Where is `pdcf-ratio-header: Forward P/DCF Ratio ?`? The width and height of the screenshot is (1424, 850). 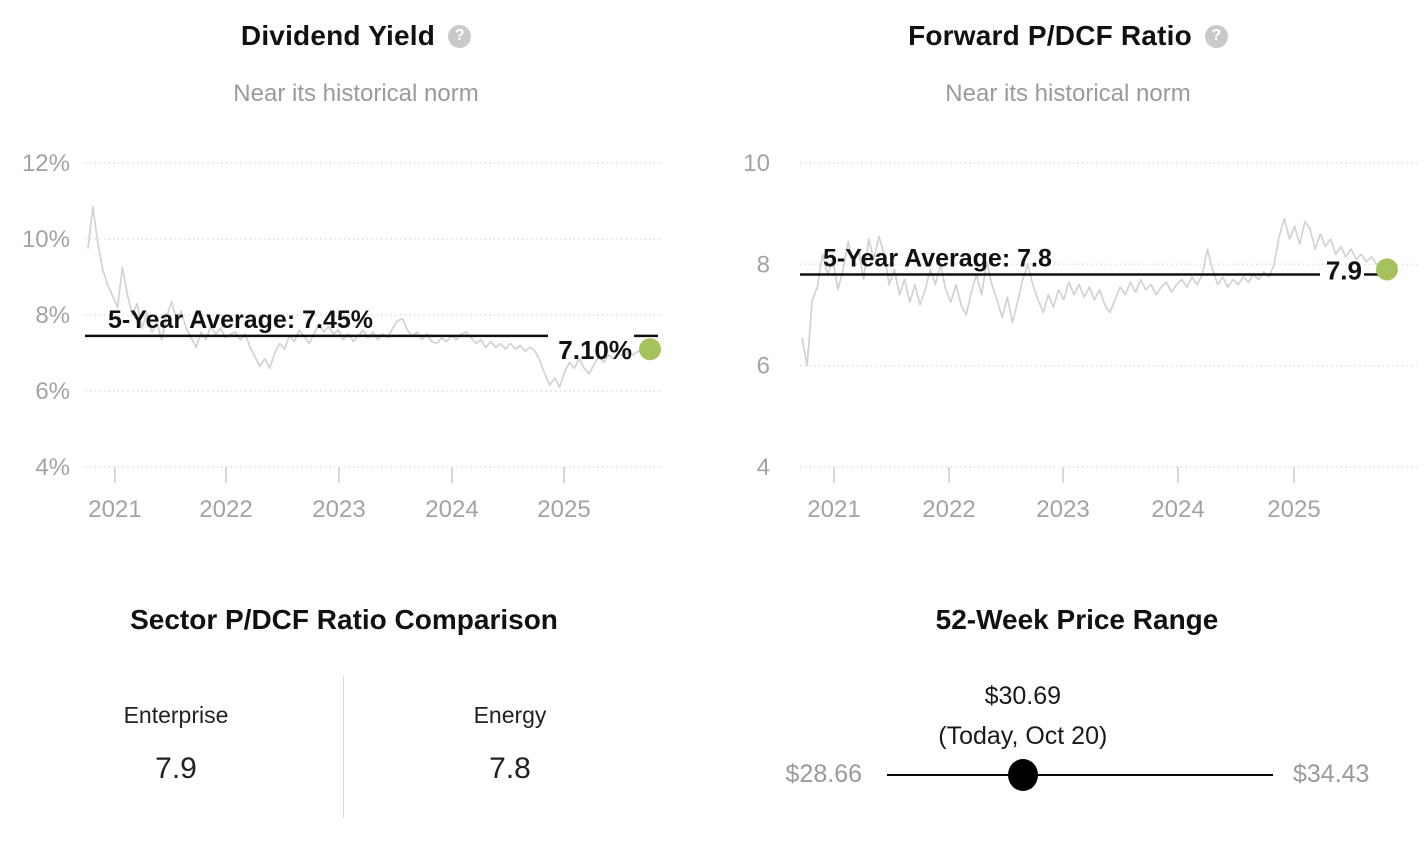
pdcf-ratio-header: Forward P/DCF Ratio ? is located at coordinates (1068, 36).